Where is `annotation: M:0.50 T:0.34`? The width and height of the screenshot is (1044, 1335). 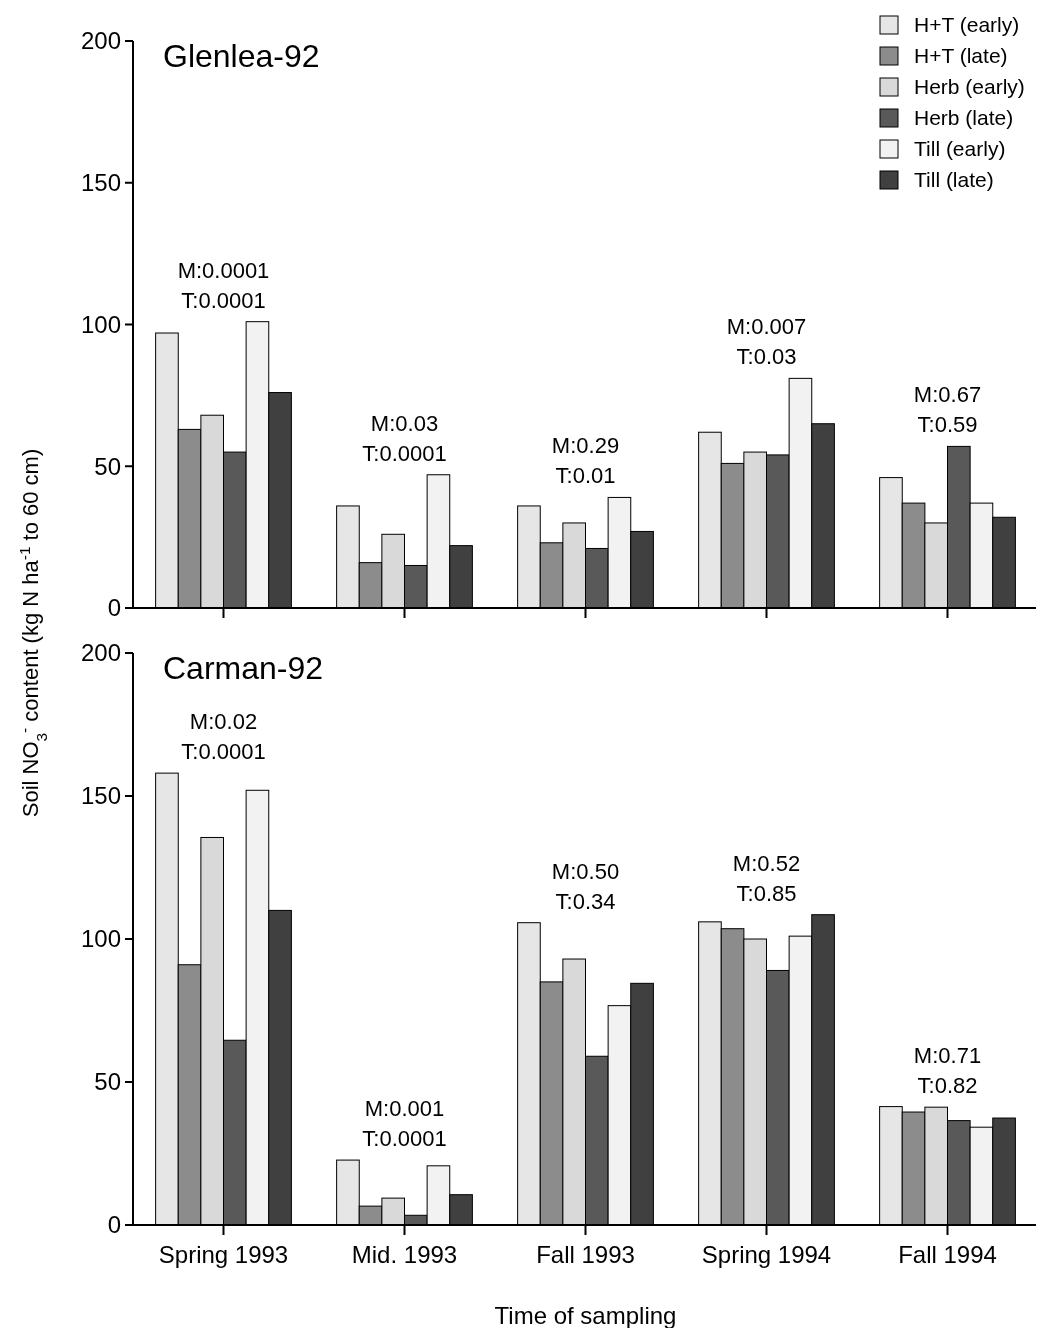
annotation: M:0.50 T:0.34 is located at coordinates (585, 886).